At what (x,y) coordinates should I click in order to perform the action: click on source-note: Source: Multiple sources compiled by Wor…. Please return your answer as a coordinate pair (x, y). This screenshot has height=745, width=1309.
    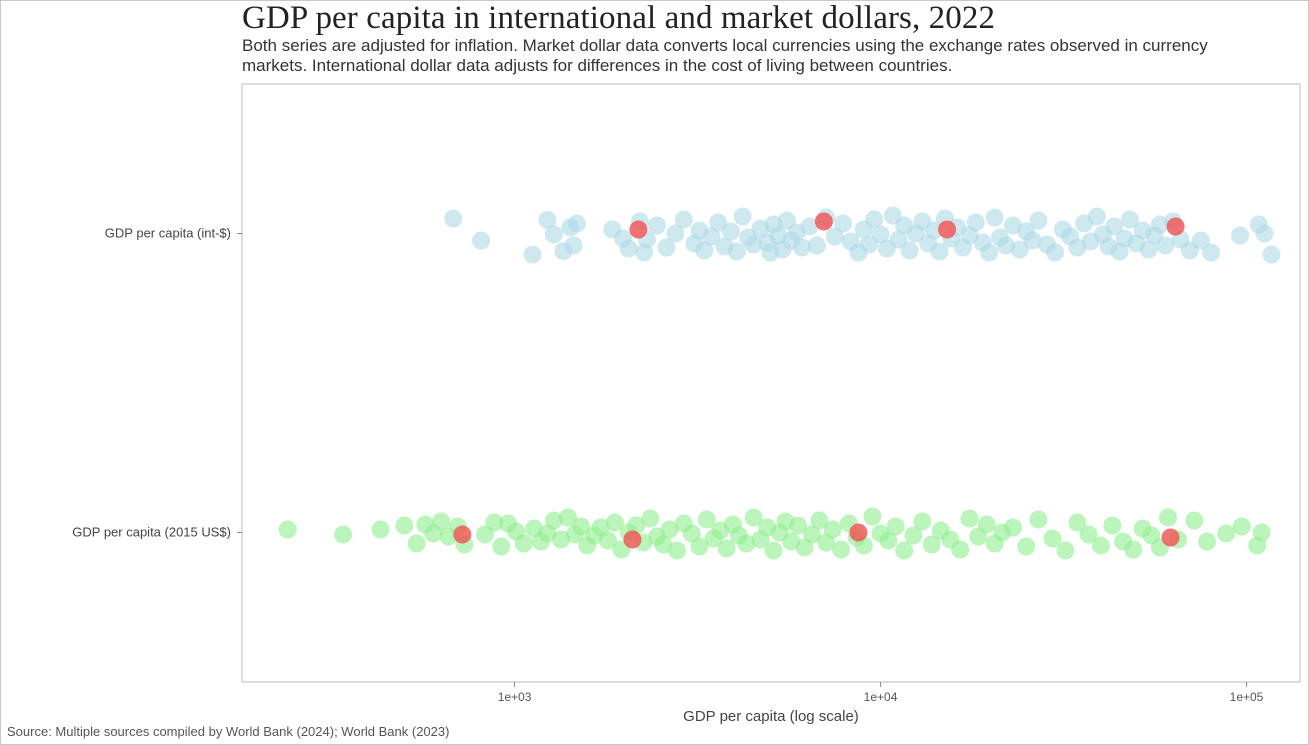
    Looking at the image, I should click on (228, 731).